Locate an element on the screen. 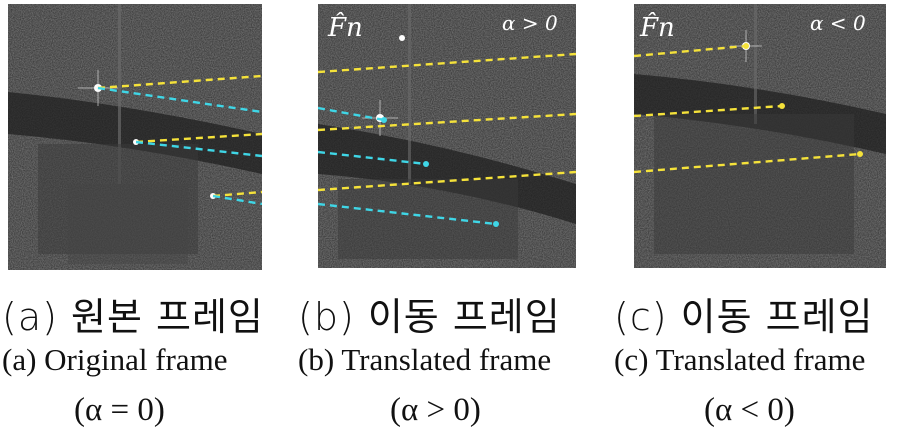 The height and width of the screenshot is (436, 909). caption-c-english: (c) Translated frame is located at coordinates (740, 359).